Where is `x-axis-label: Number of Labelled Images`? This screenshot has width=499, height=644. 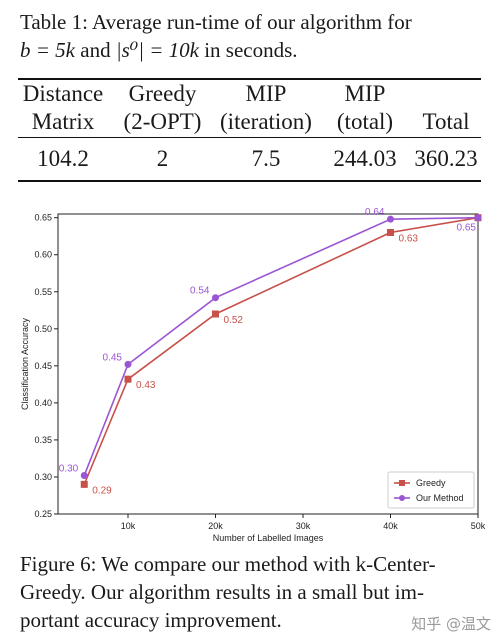 x-axis-label: Number of Labelled Images is located at coordinates (268, 538).